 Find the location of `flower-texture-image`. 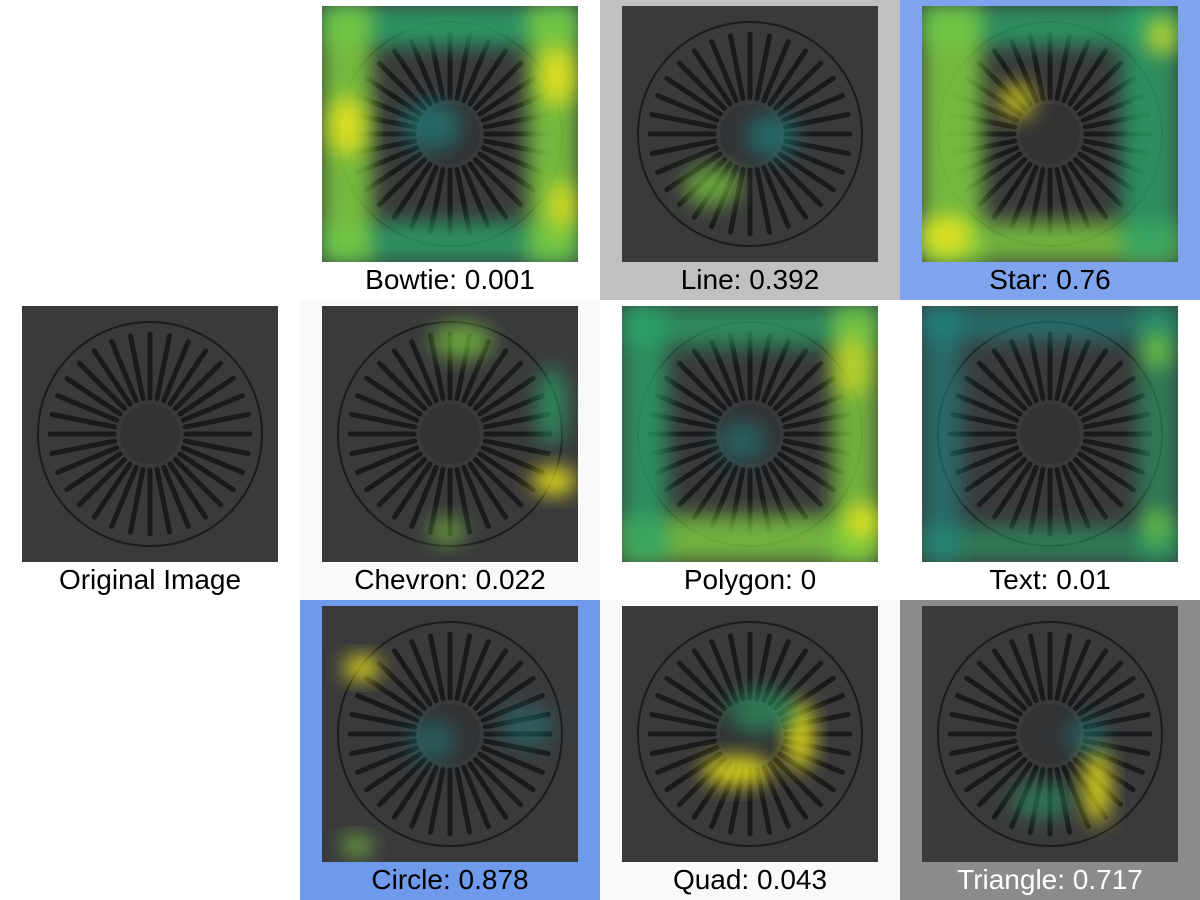

flower-texture-image is located at coordinates (150, 434).